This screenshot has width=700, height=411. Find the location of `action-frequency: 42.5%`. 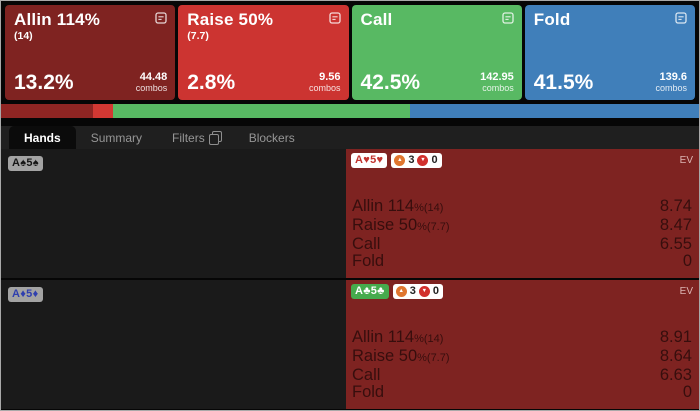

action-frequency: 42.5% is located at coordinates (390, 82).